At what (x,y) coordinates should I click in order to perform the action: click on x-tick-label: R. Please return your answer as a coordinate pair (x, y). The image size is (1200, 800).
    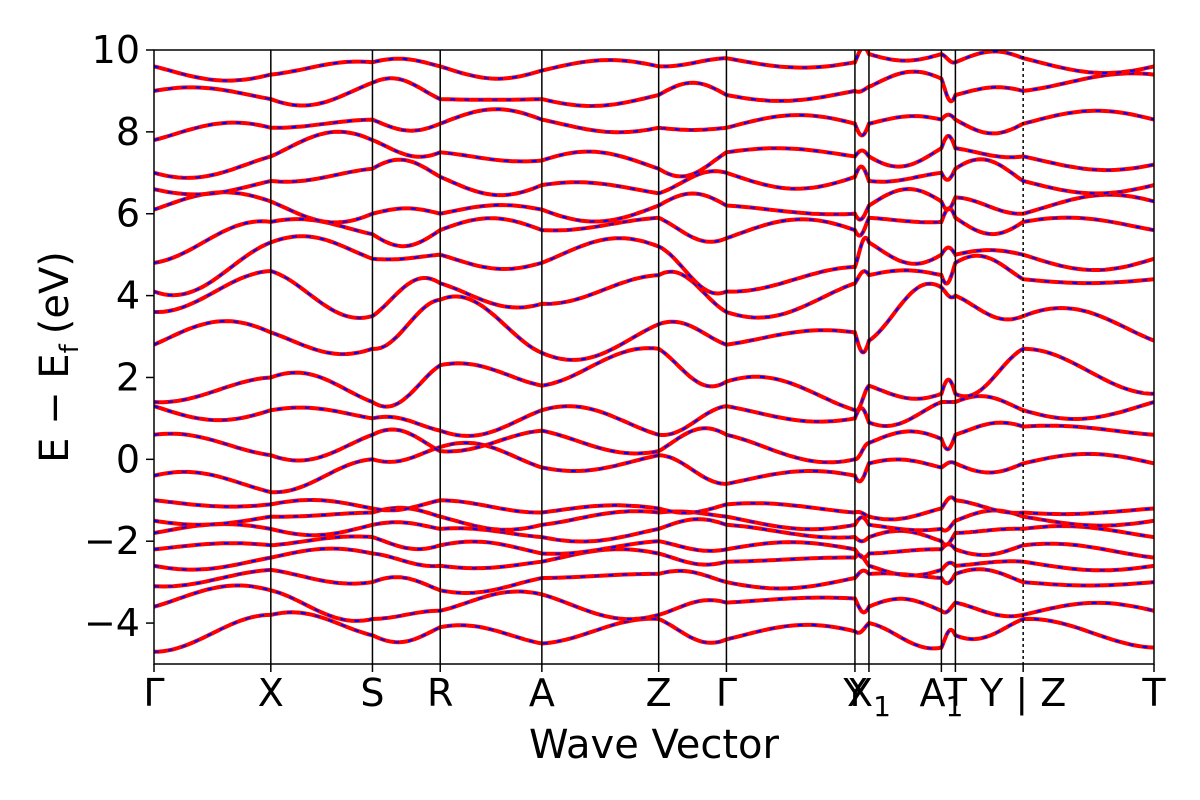
    Looking at the image, I should click on (440, 693).